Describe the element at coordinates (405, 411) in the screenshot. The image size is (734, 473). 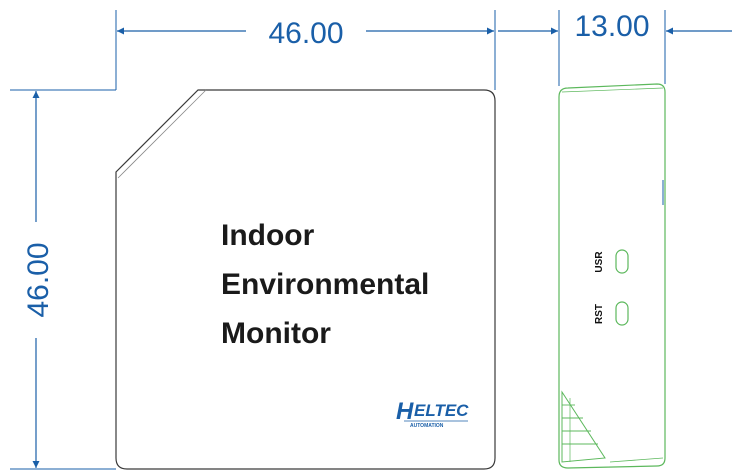
I see `logo-brand-initial: H` at that location.